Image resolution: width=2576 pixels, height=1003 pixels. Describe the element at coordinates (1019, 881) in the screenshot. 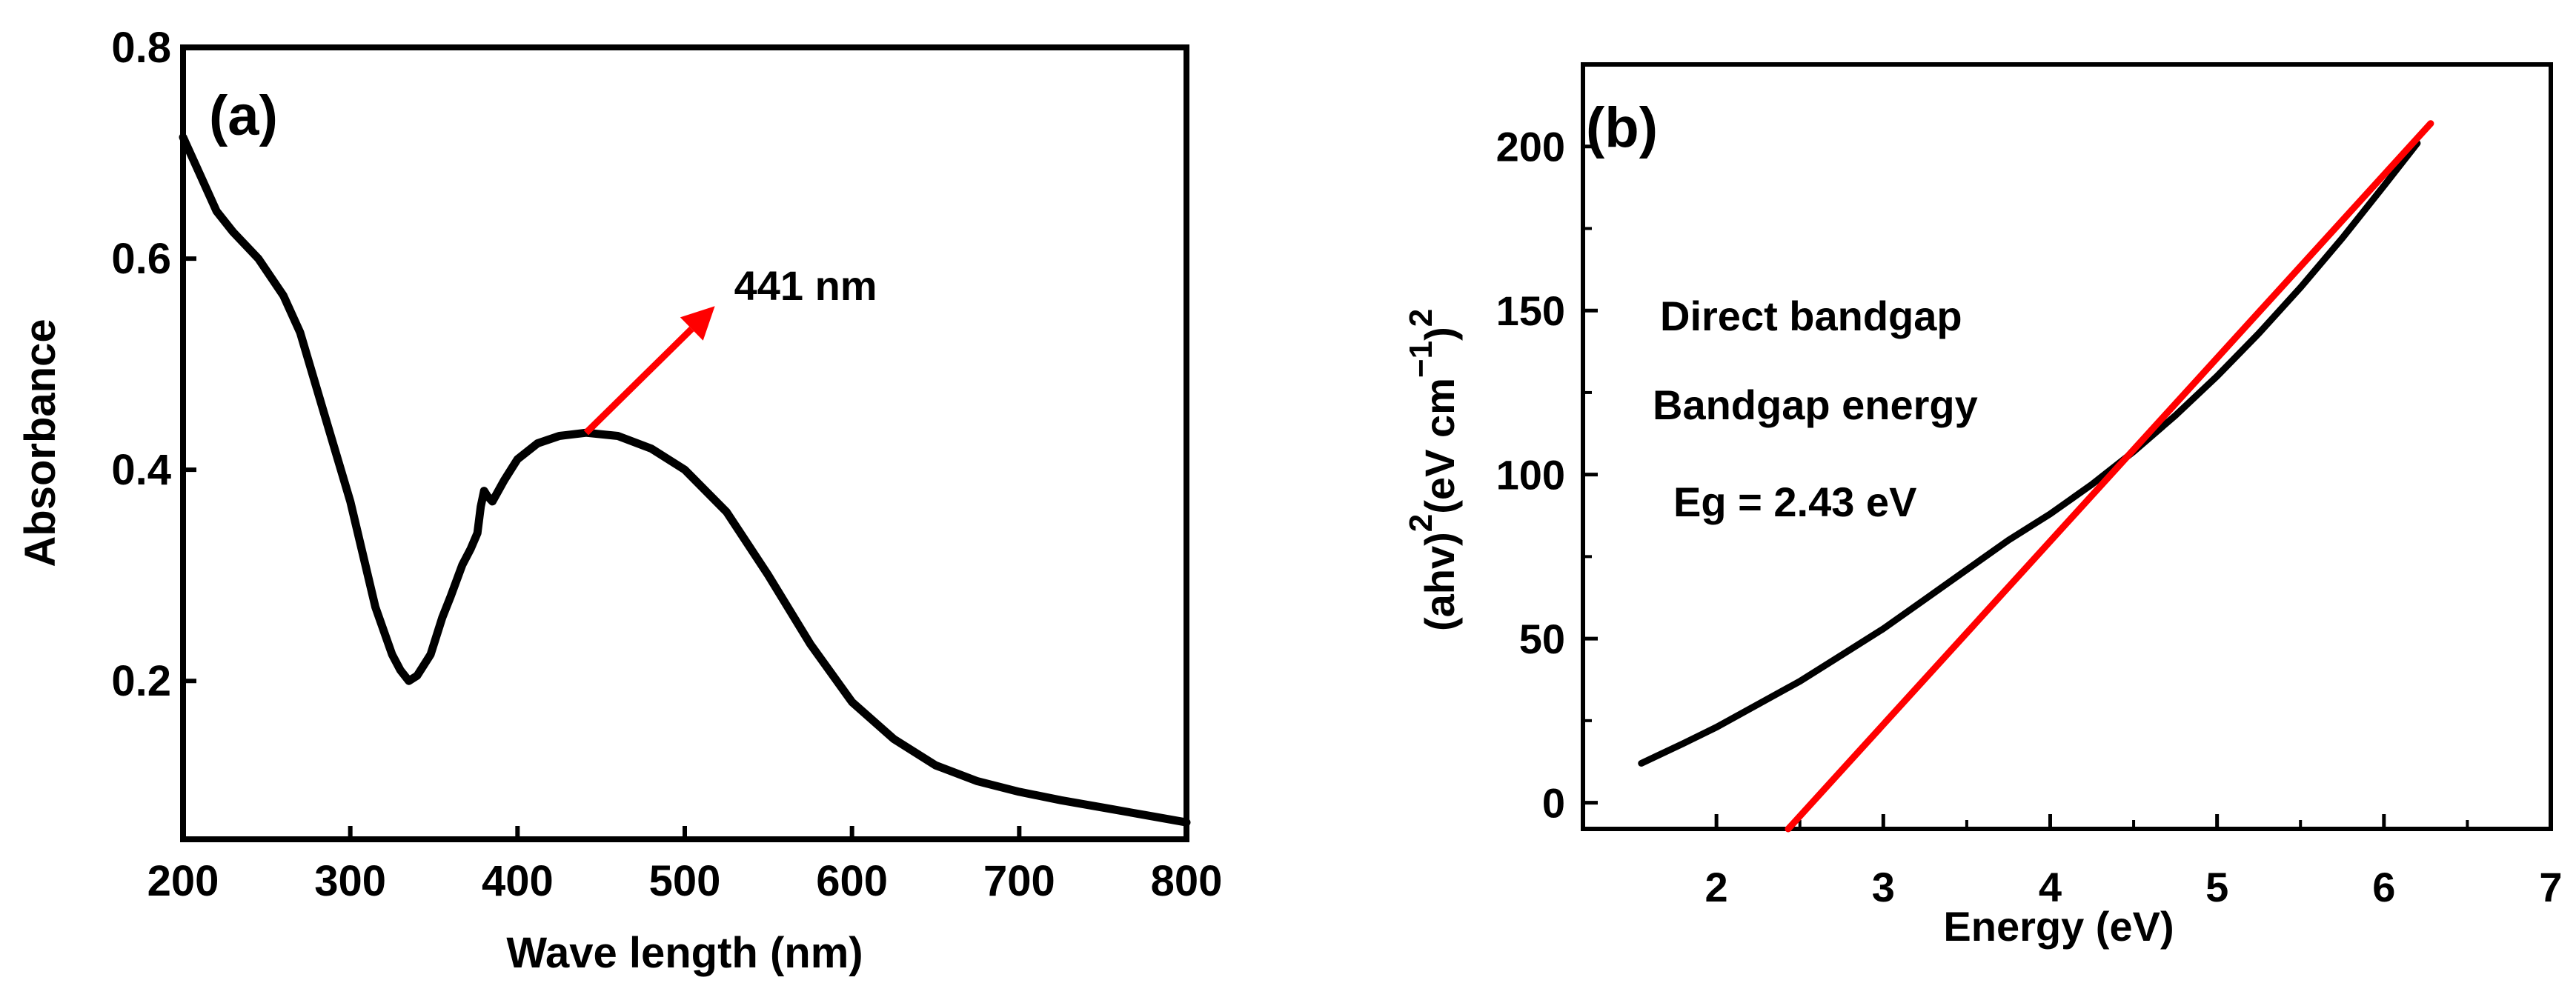

I see `x-tick-label: 700` at that location.